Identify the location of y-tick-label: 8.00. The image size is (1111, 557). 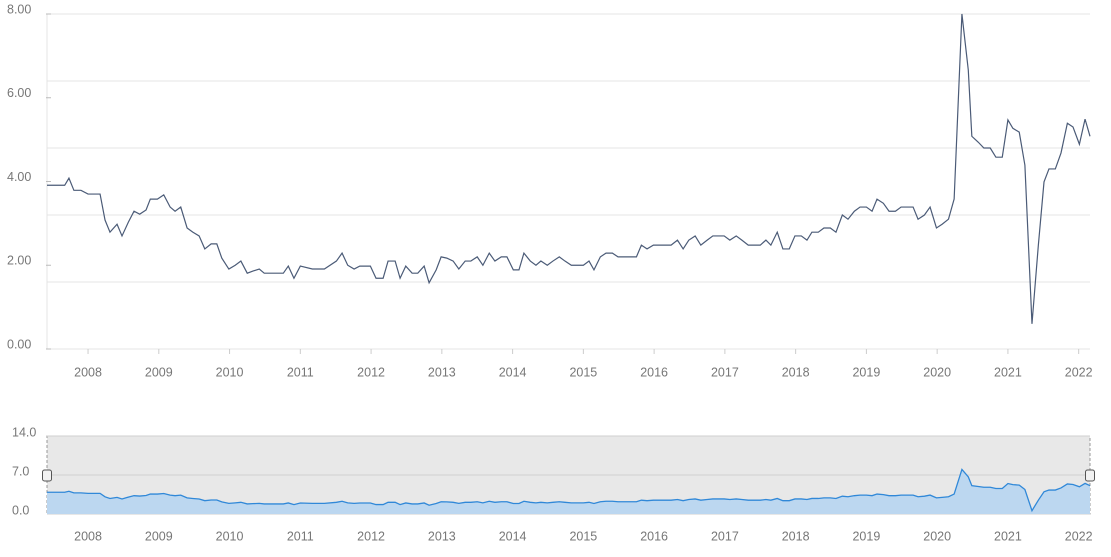
(19, 9).